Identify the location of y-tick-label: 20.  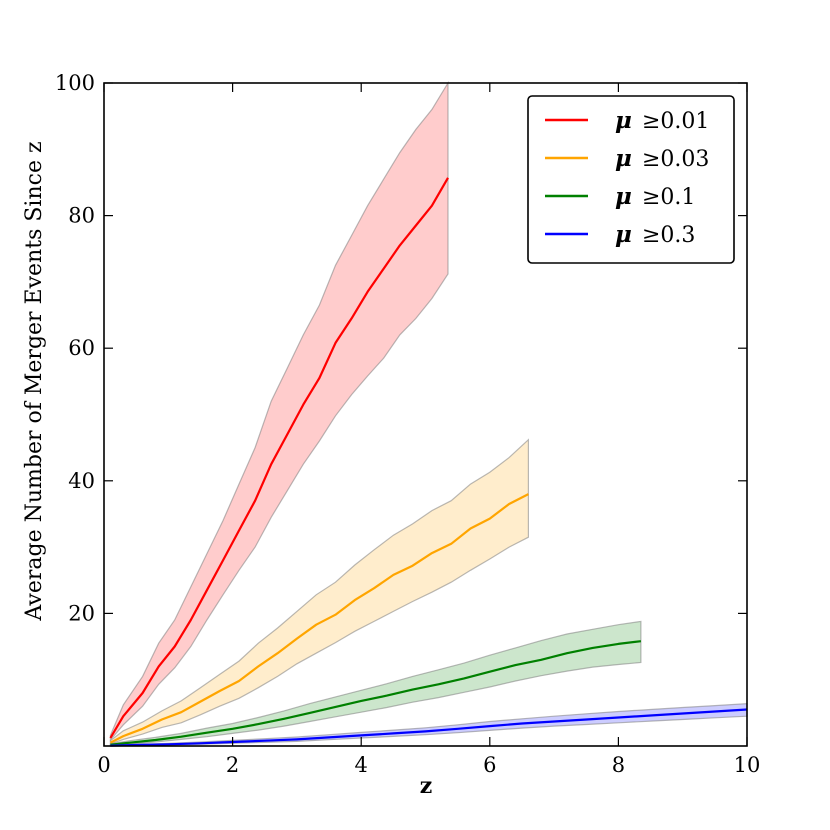
(81, 613).